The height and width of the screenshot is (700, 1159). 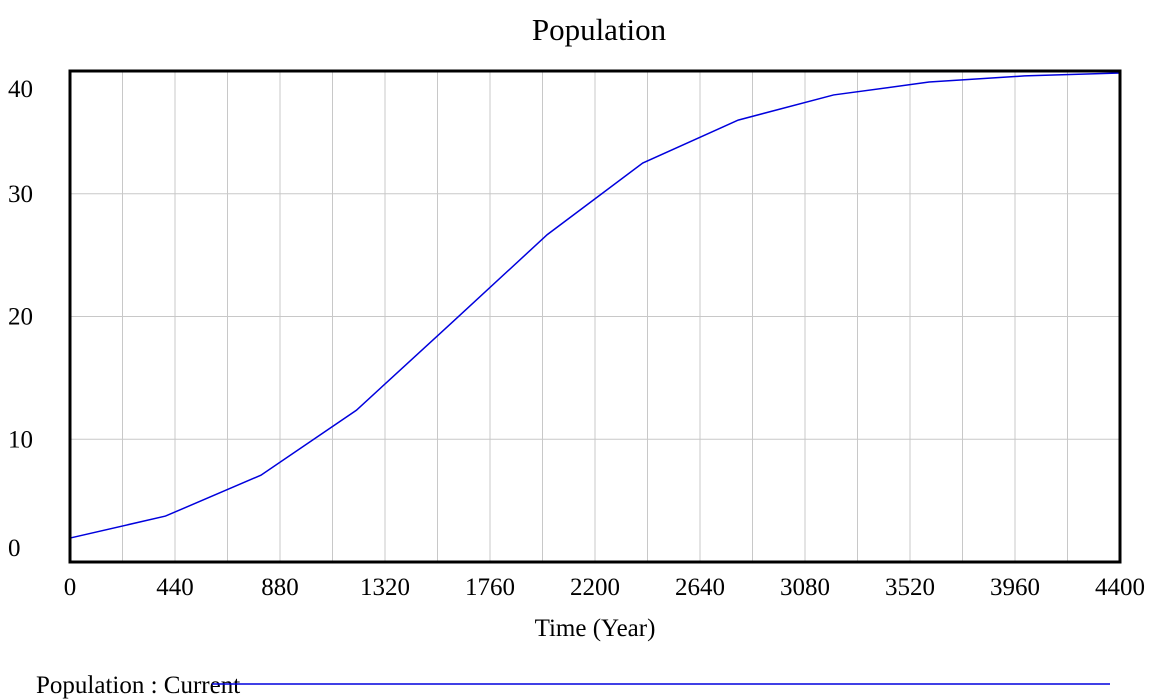 What do you see at coordinates (599, 29) in the screenshot?
I see `chart-title: Population` at bounding box center [599, 29].